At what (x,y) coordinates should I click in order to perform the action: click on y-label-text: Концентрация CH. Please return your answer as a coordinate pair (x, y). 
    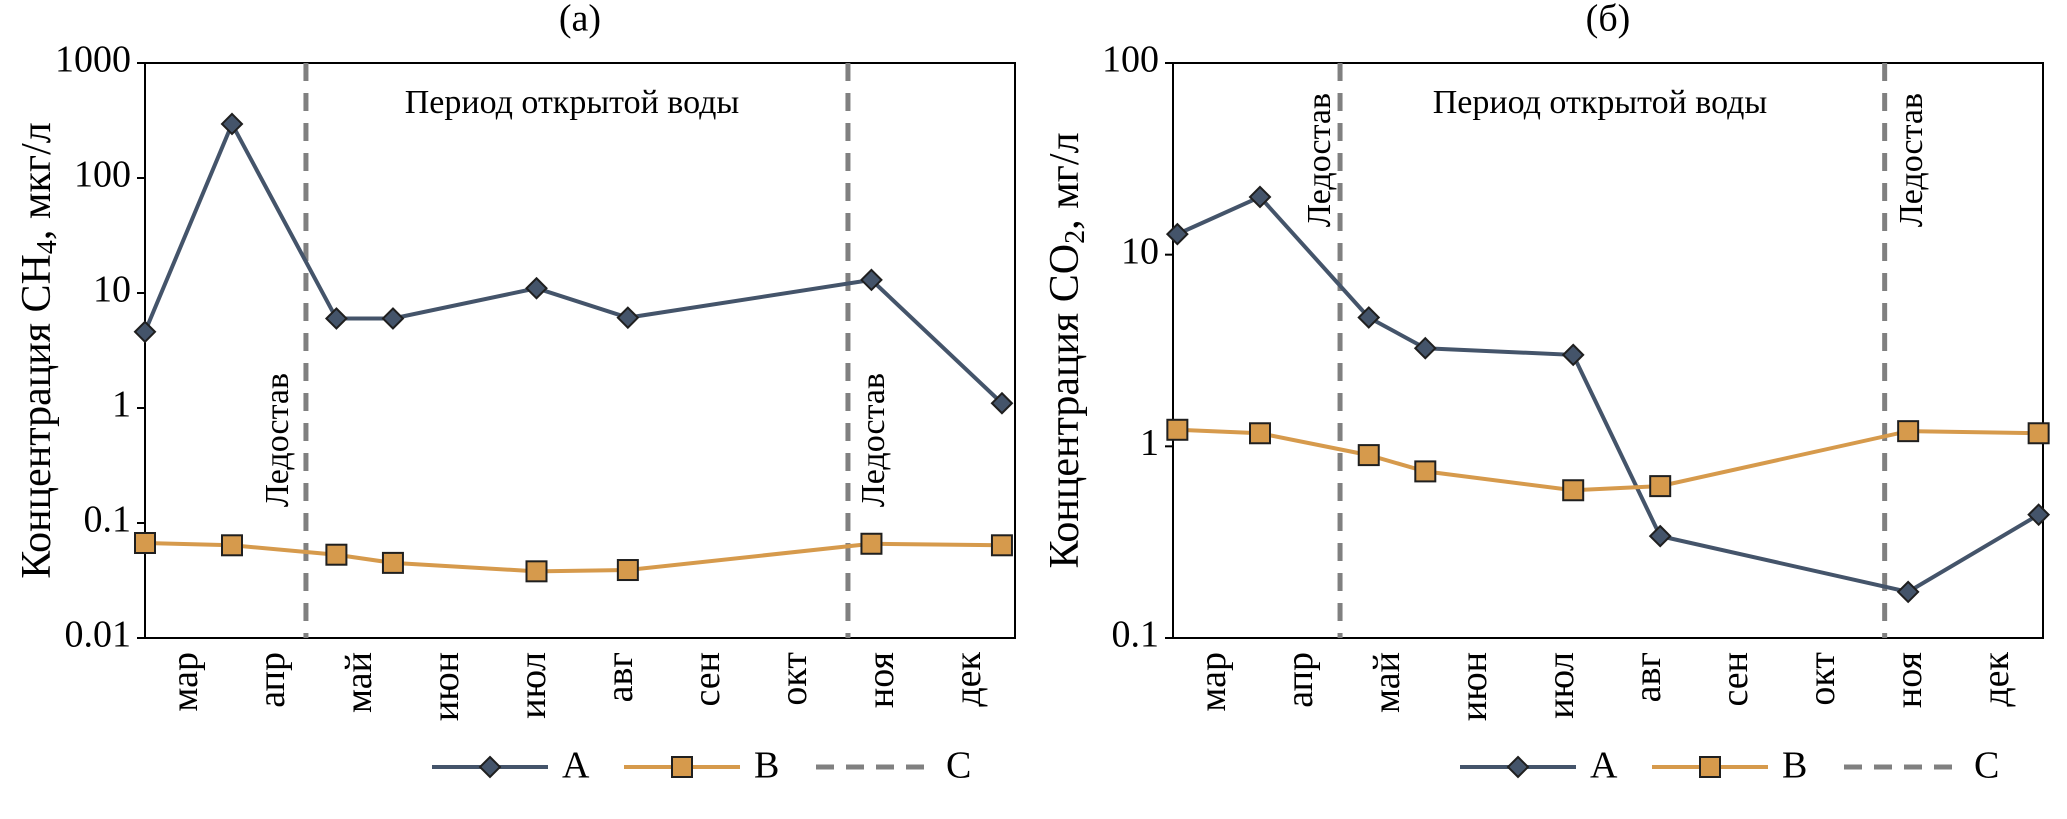
    Looking at the image, I should click on (37, 416).